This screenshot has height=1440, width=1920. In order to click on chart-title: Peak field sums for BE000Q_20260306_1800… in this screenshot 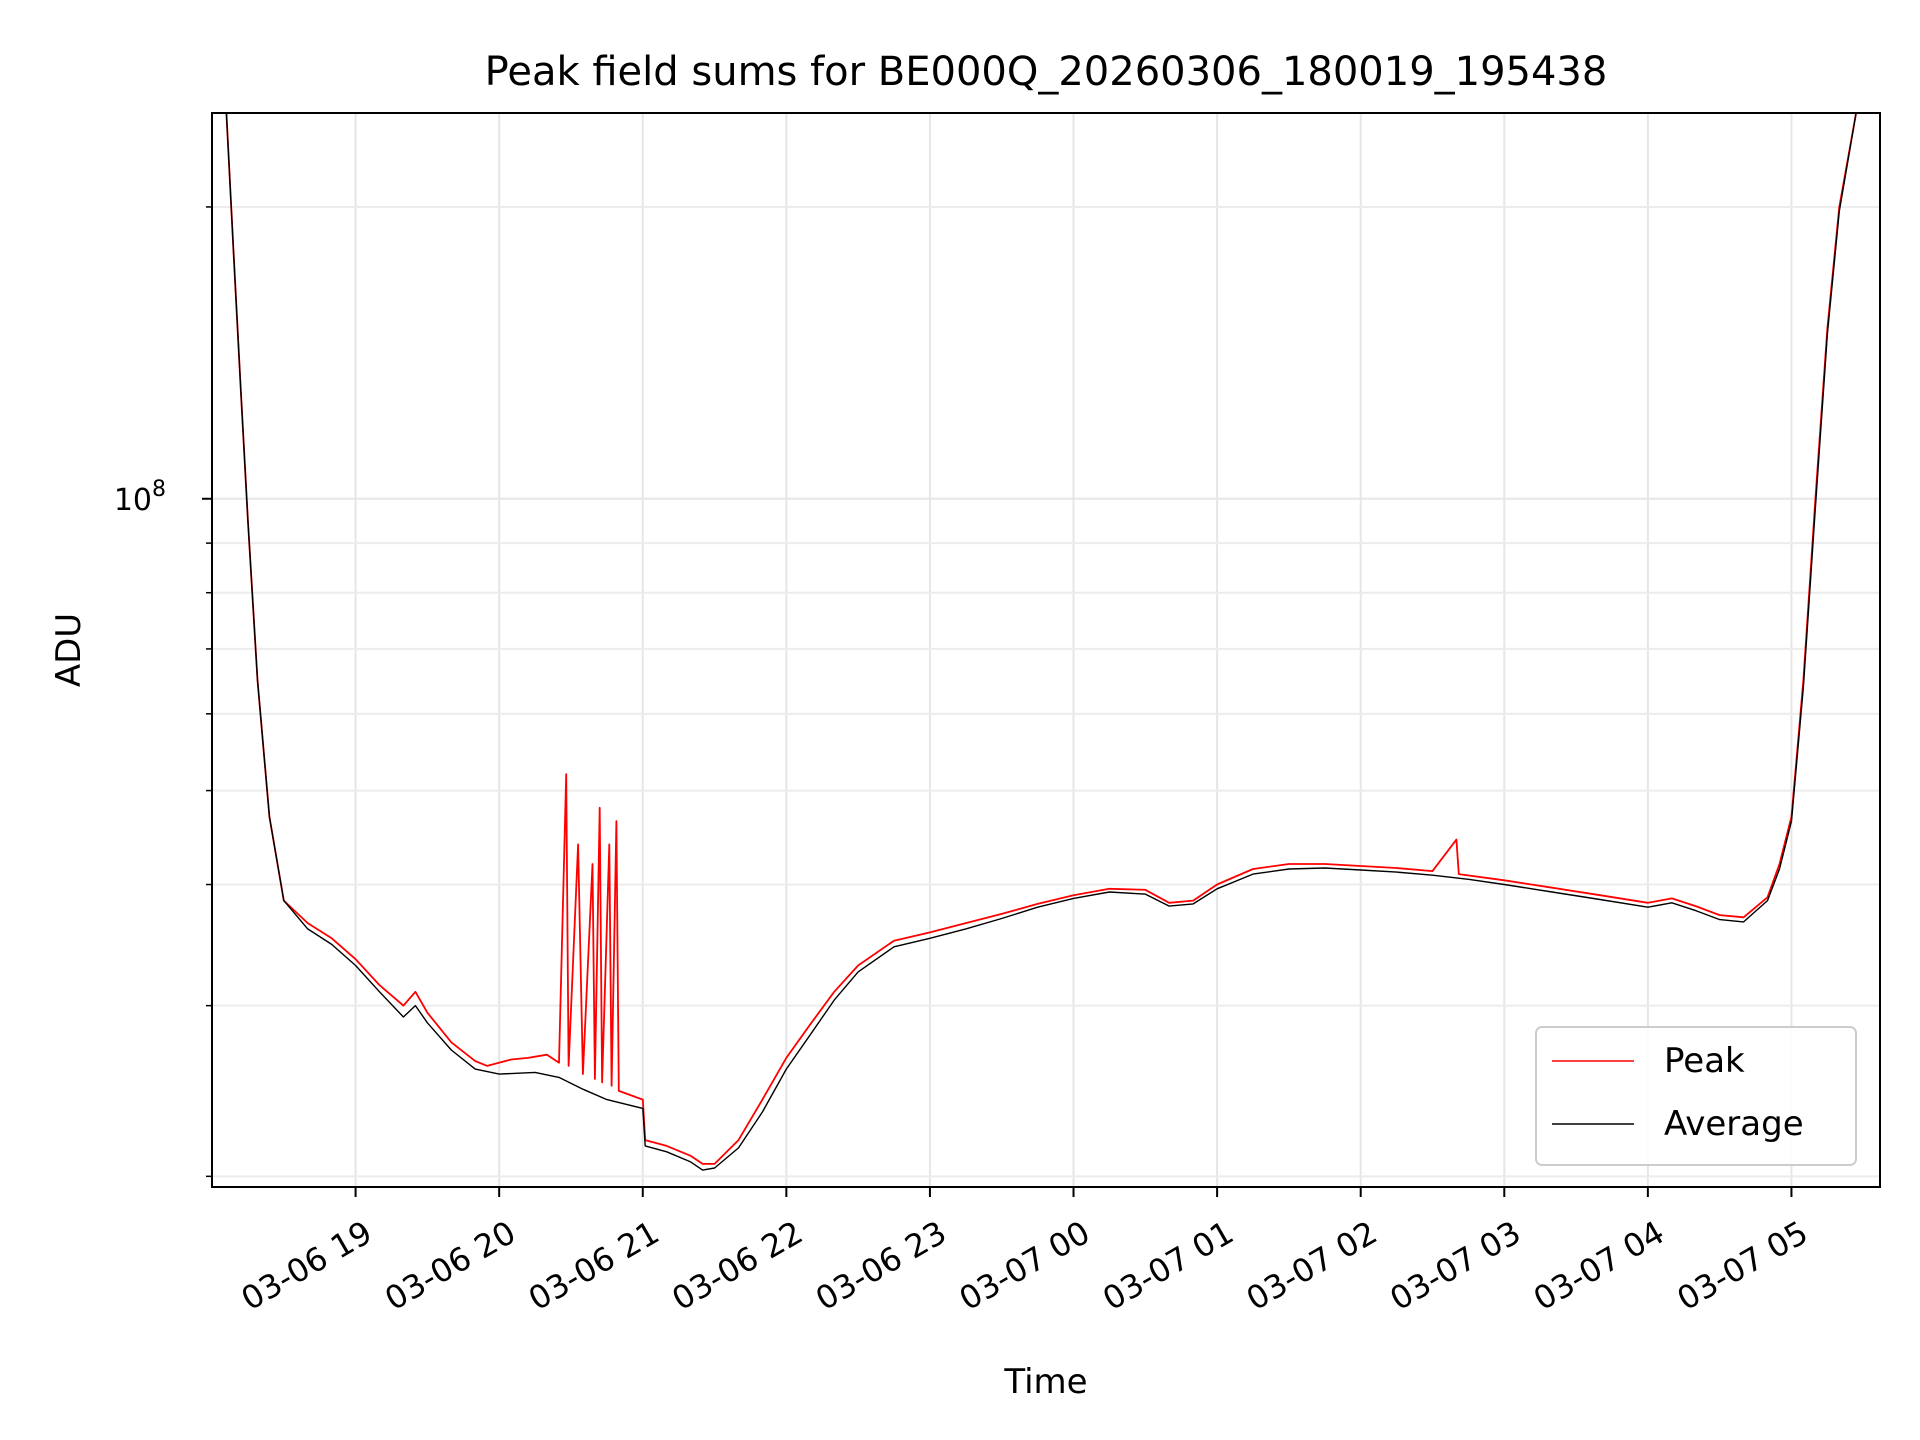, I will do `click(1046, 72)`.